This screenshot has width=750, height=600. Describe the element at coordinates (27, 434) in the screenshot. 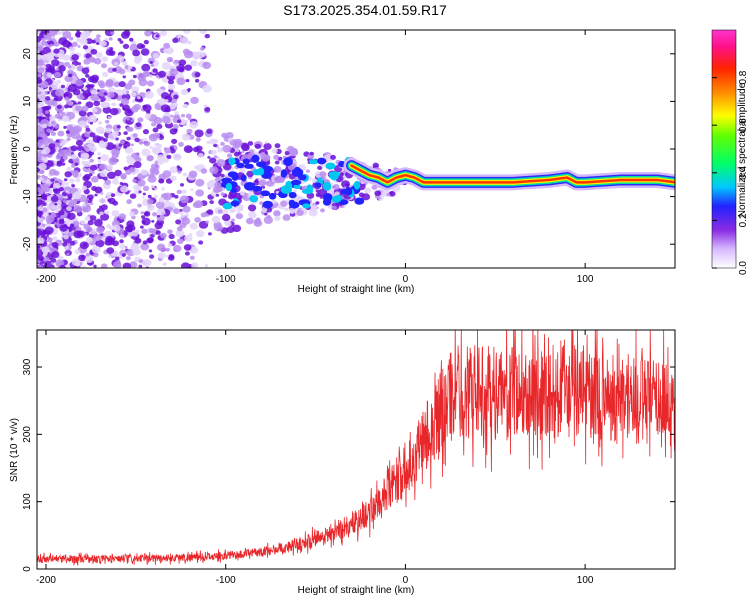

I see `y-tick-label: 200` at that location.